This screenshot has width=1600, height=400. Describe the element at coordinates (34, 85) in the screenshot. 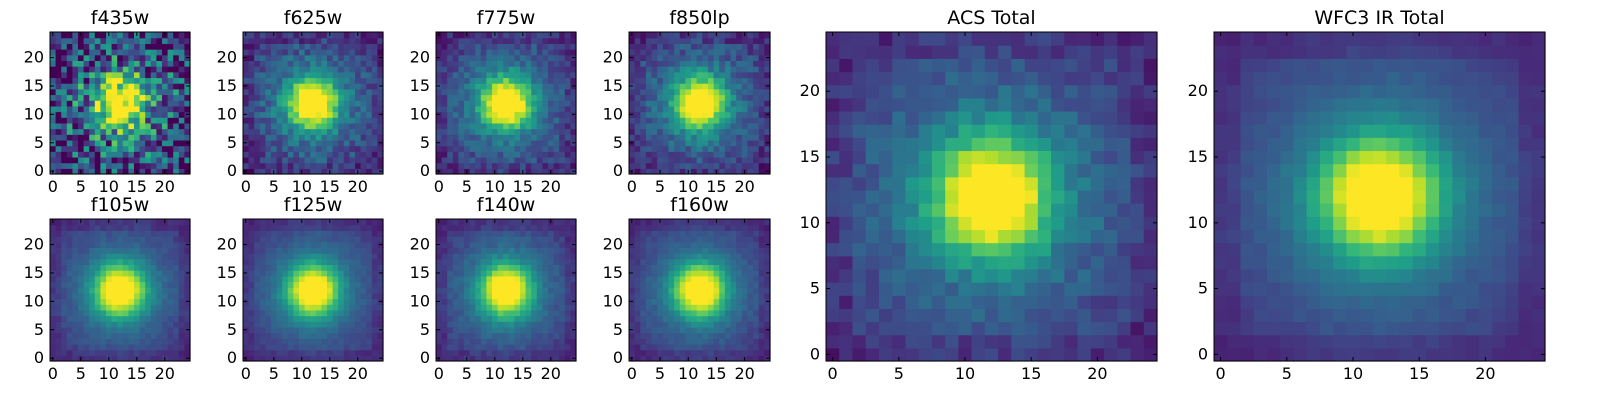

I see `y-tick-label: 15` at that location.